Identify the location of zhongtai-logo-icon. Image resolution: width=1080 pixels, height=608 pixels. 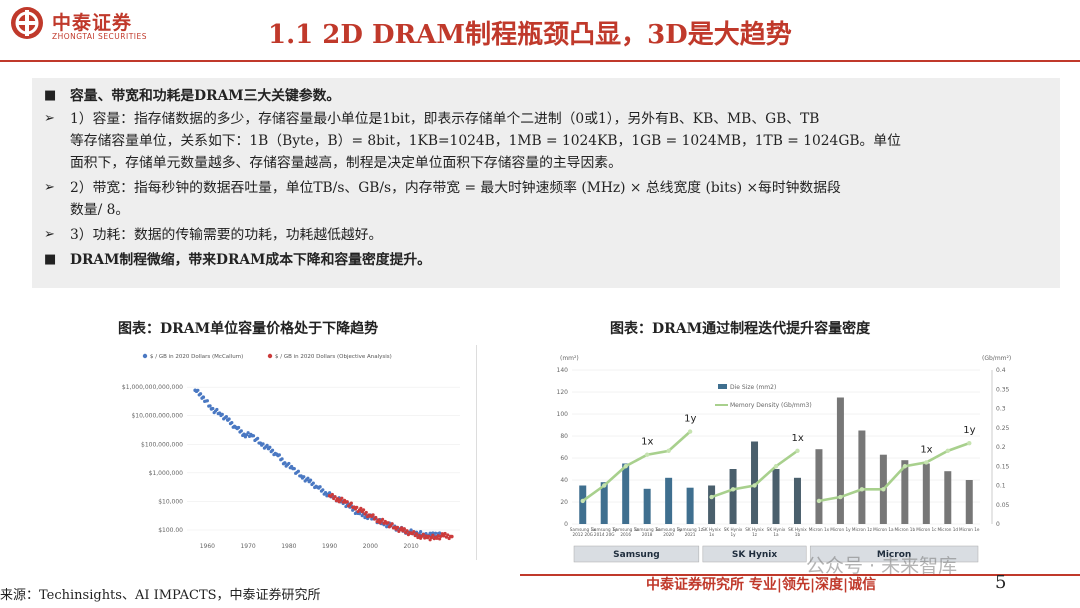
(27, 23).